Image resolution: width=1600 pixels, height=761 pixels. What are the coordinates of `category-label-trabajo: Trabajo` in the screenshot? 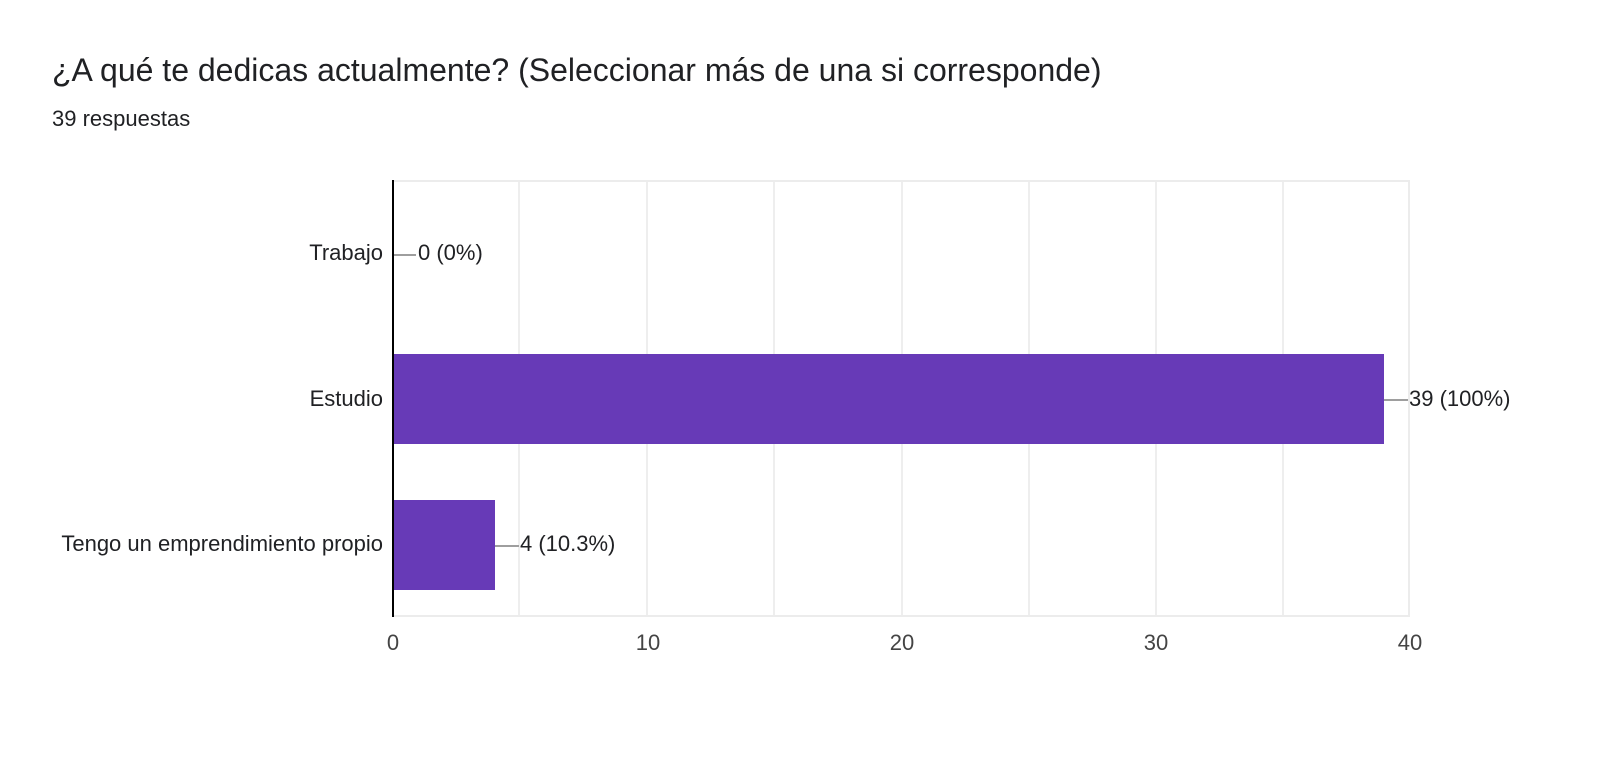 It's located at (346, 252).